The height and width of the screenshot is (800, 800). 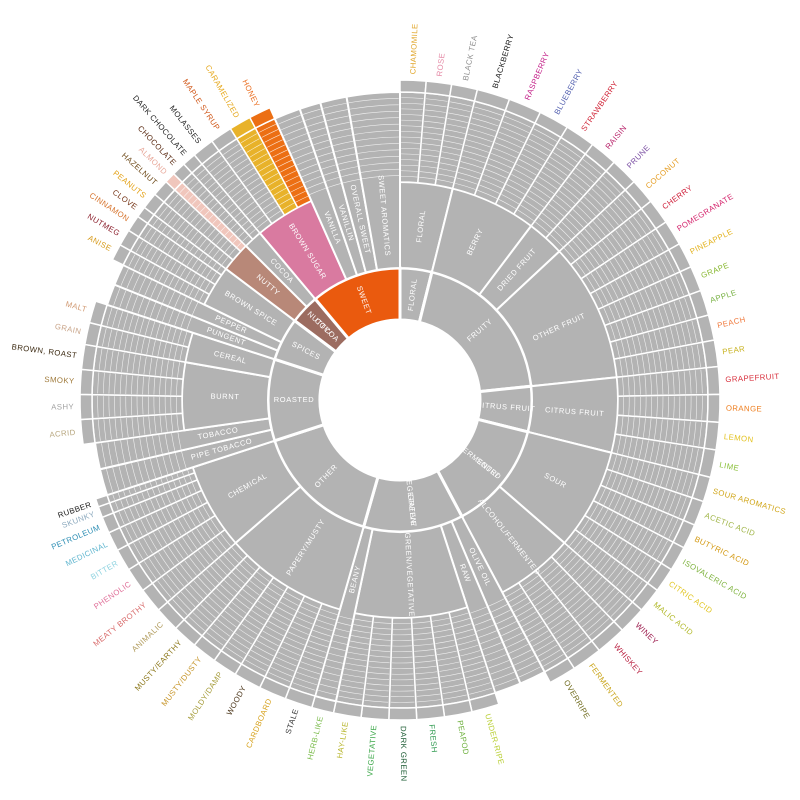 What do you see at coordinates (294, 399) in the screenshot?
I see `category-label-roasted: ROASTED` at bounding box center [294, 399].